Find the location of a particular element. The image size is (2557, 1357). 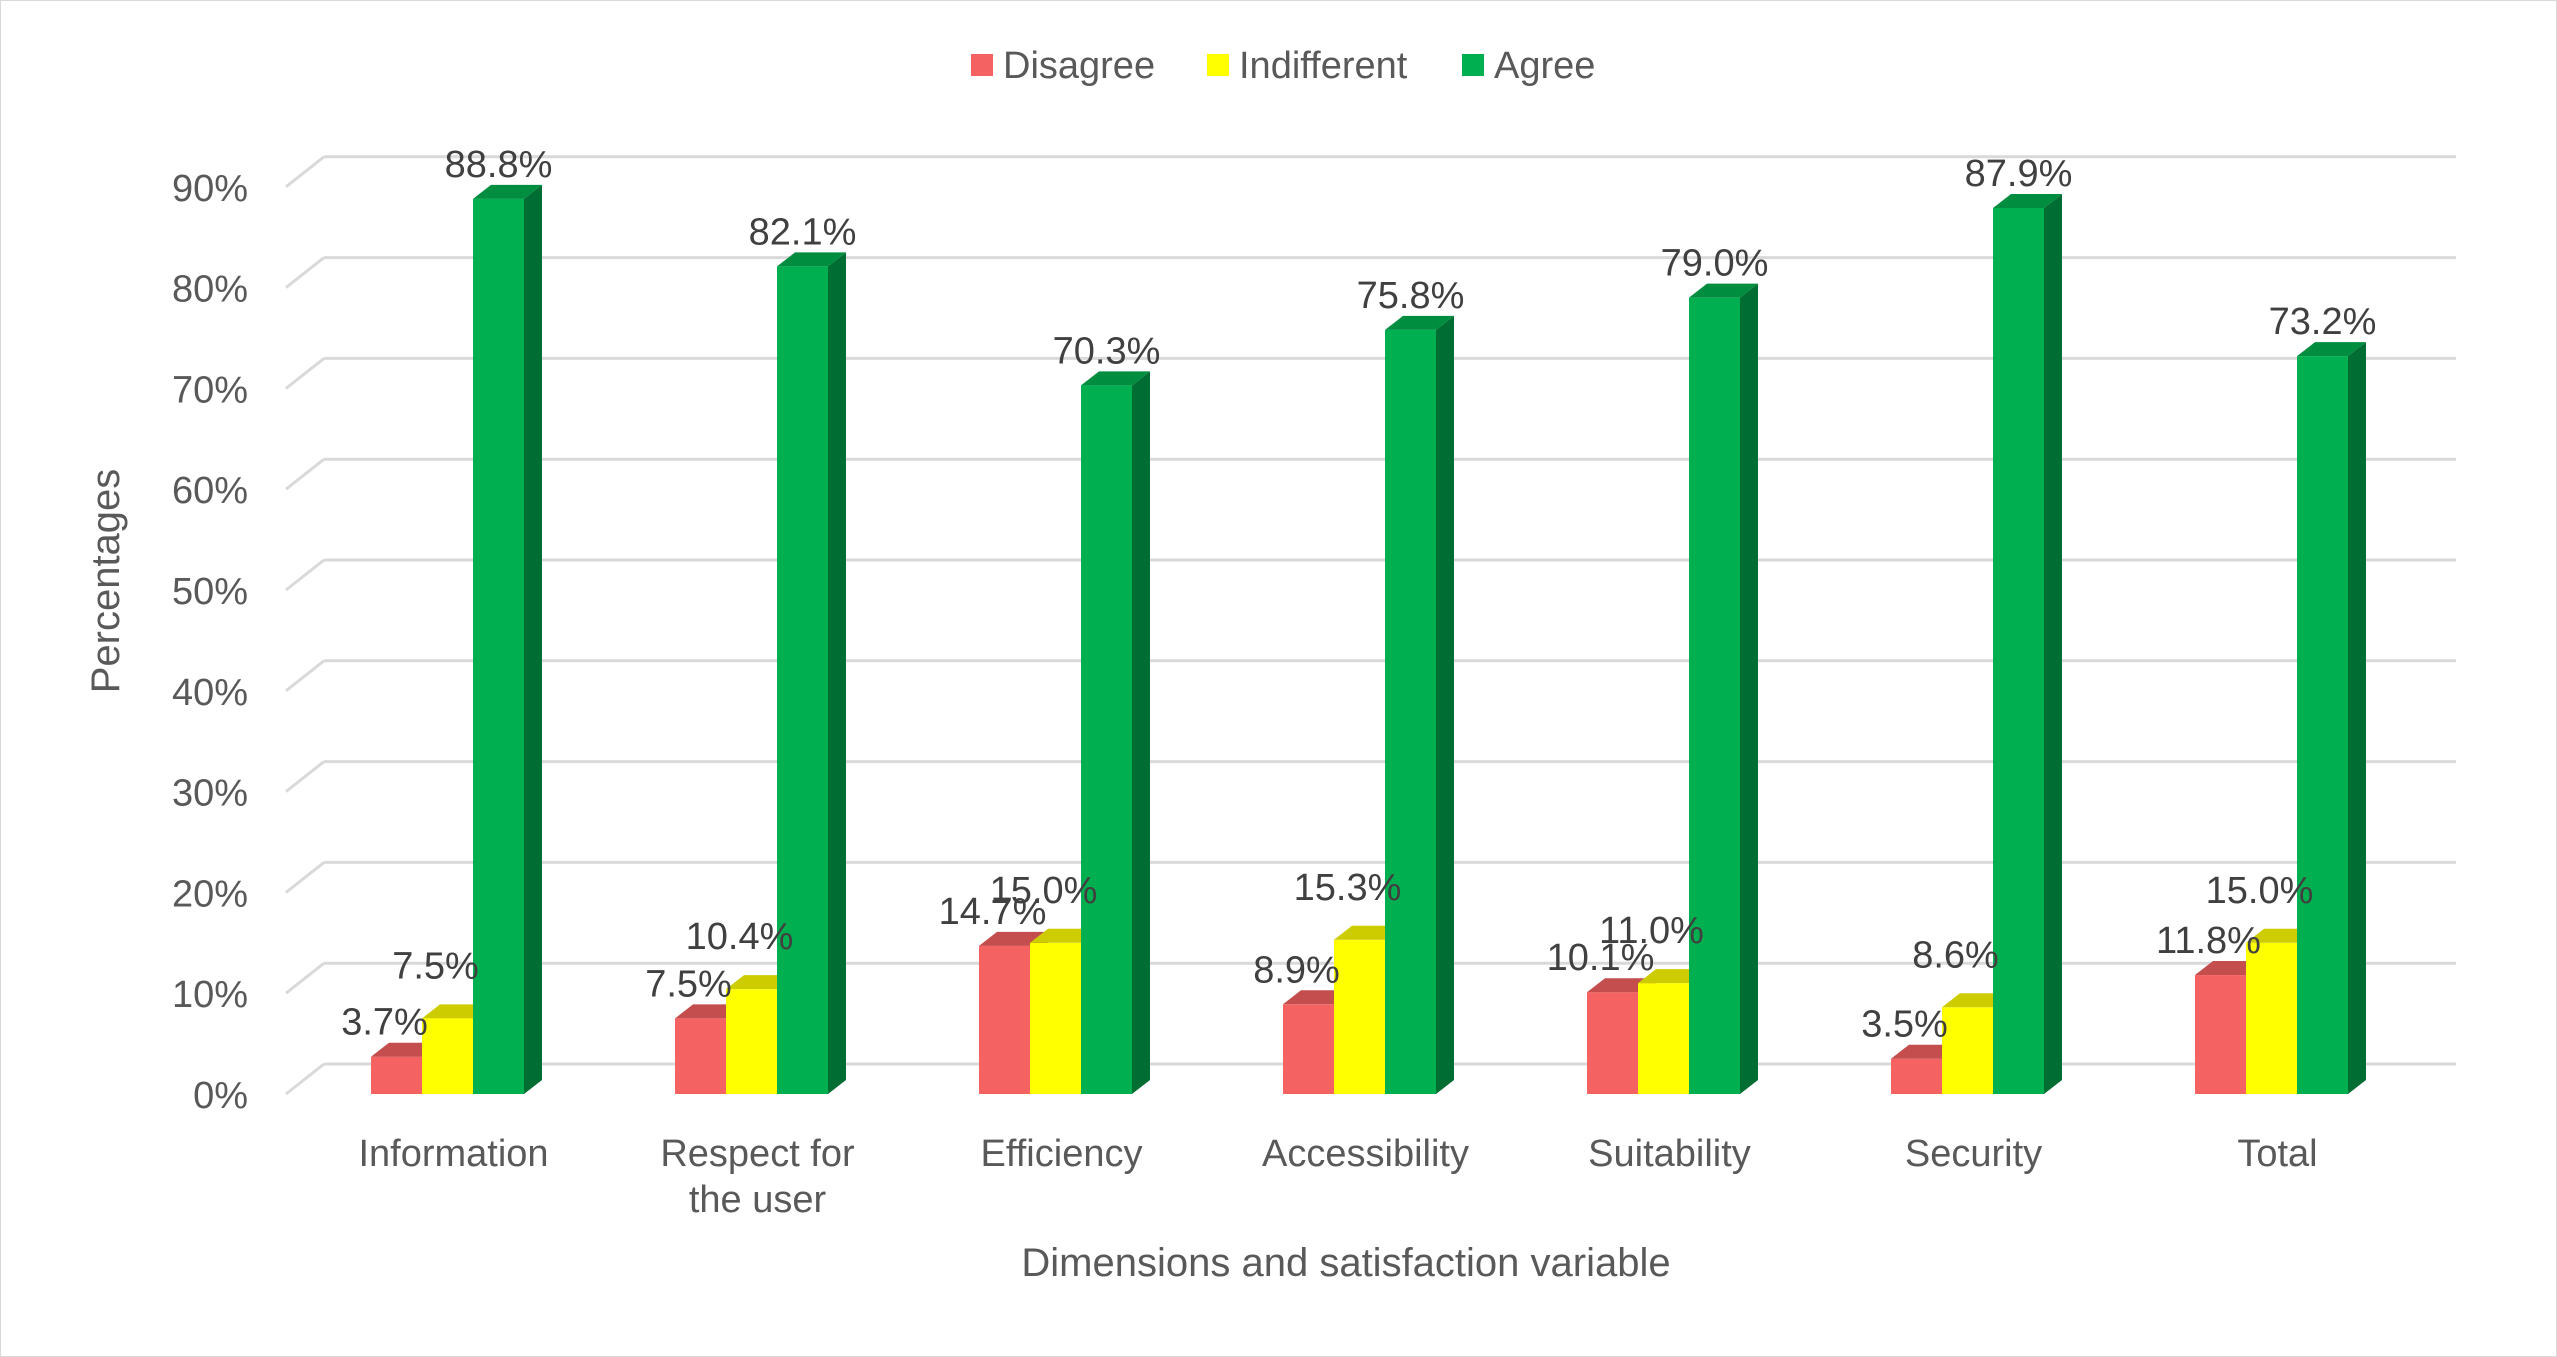

data-label-indifferent: 8.6% is located at coordinates (1955, 955).